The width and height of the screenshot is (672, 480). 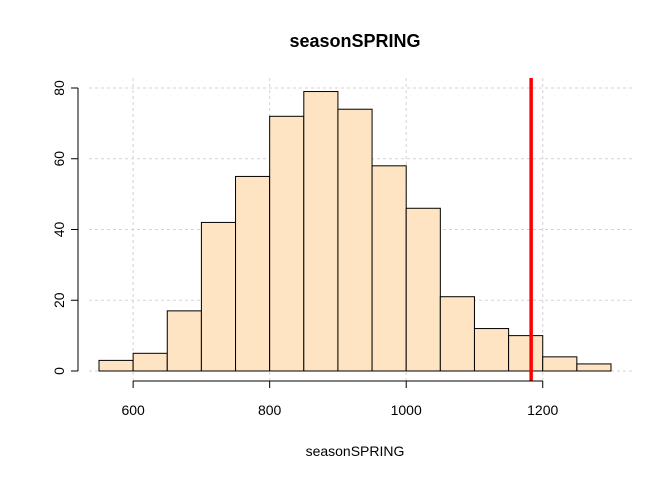 What do you see at coordinates (59, 88) in the screenshot?
I see `y-tick-label: 80` at bounding box center [59, 88].